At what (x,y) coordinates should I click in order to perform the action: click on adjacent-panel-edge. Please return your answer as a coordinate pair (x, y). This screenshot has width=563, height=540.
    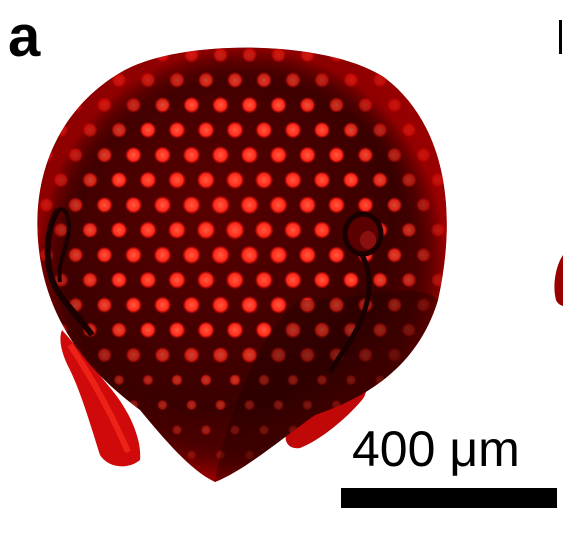
    Looking at the image, I should click on (560, 37).